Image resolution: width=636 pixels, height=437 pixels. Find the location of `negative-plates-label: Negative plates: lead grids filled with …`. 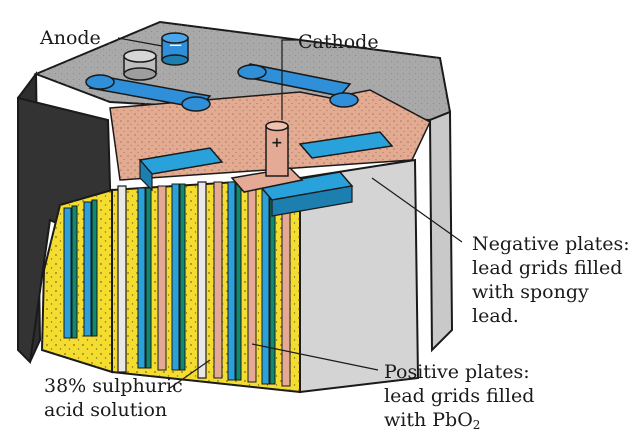

negative-plates-label: Negative plates: lead grids filled with … is located at coordinates (551, 280).